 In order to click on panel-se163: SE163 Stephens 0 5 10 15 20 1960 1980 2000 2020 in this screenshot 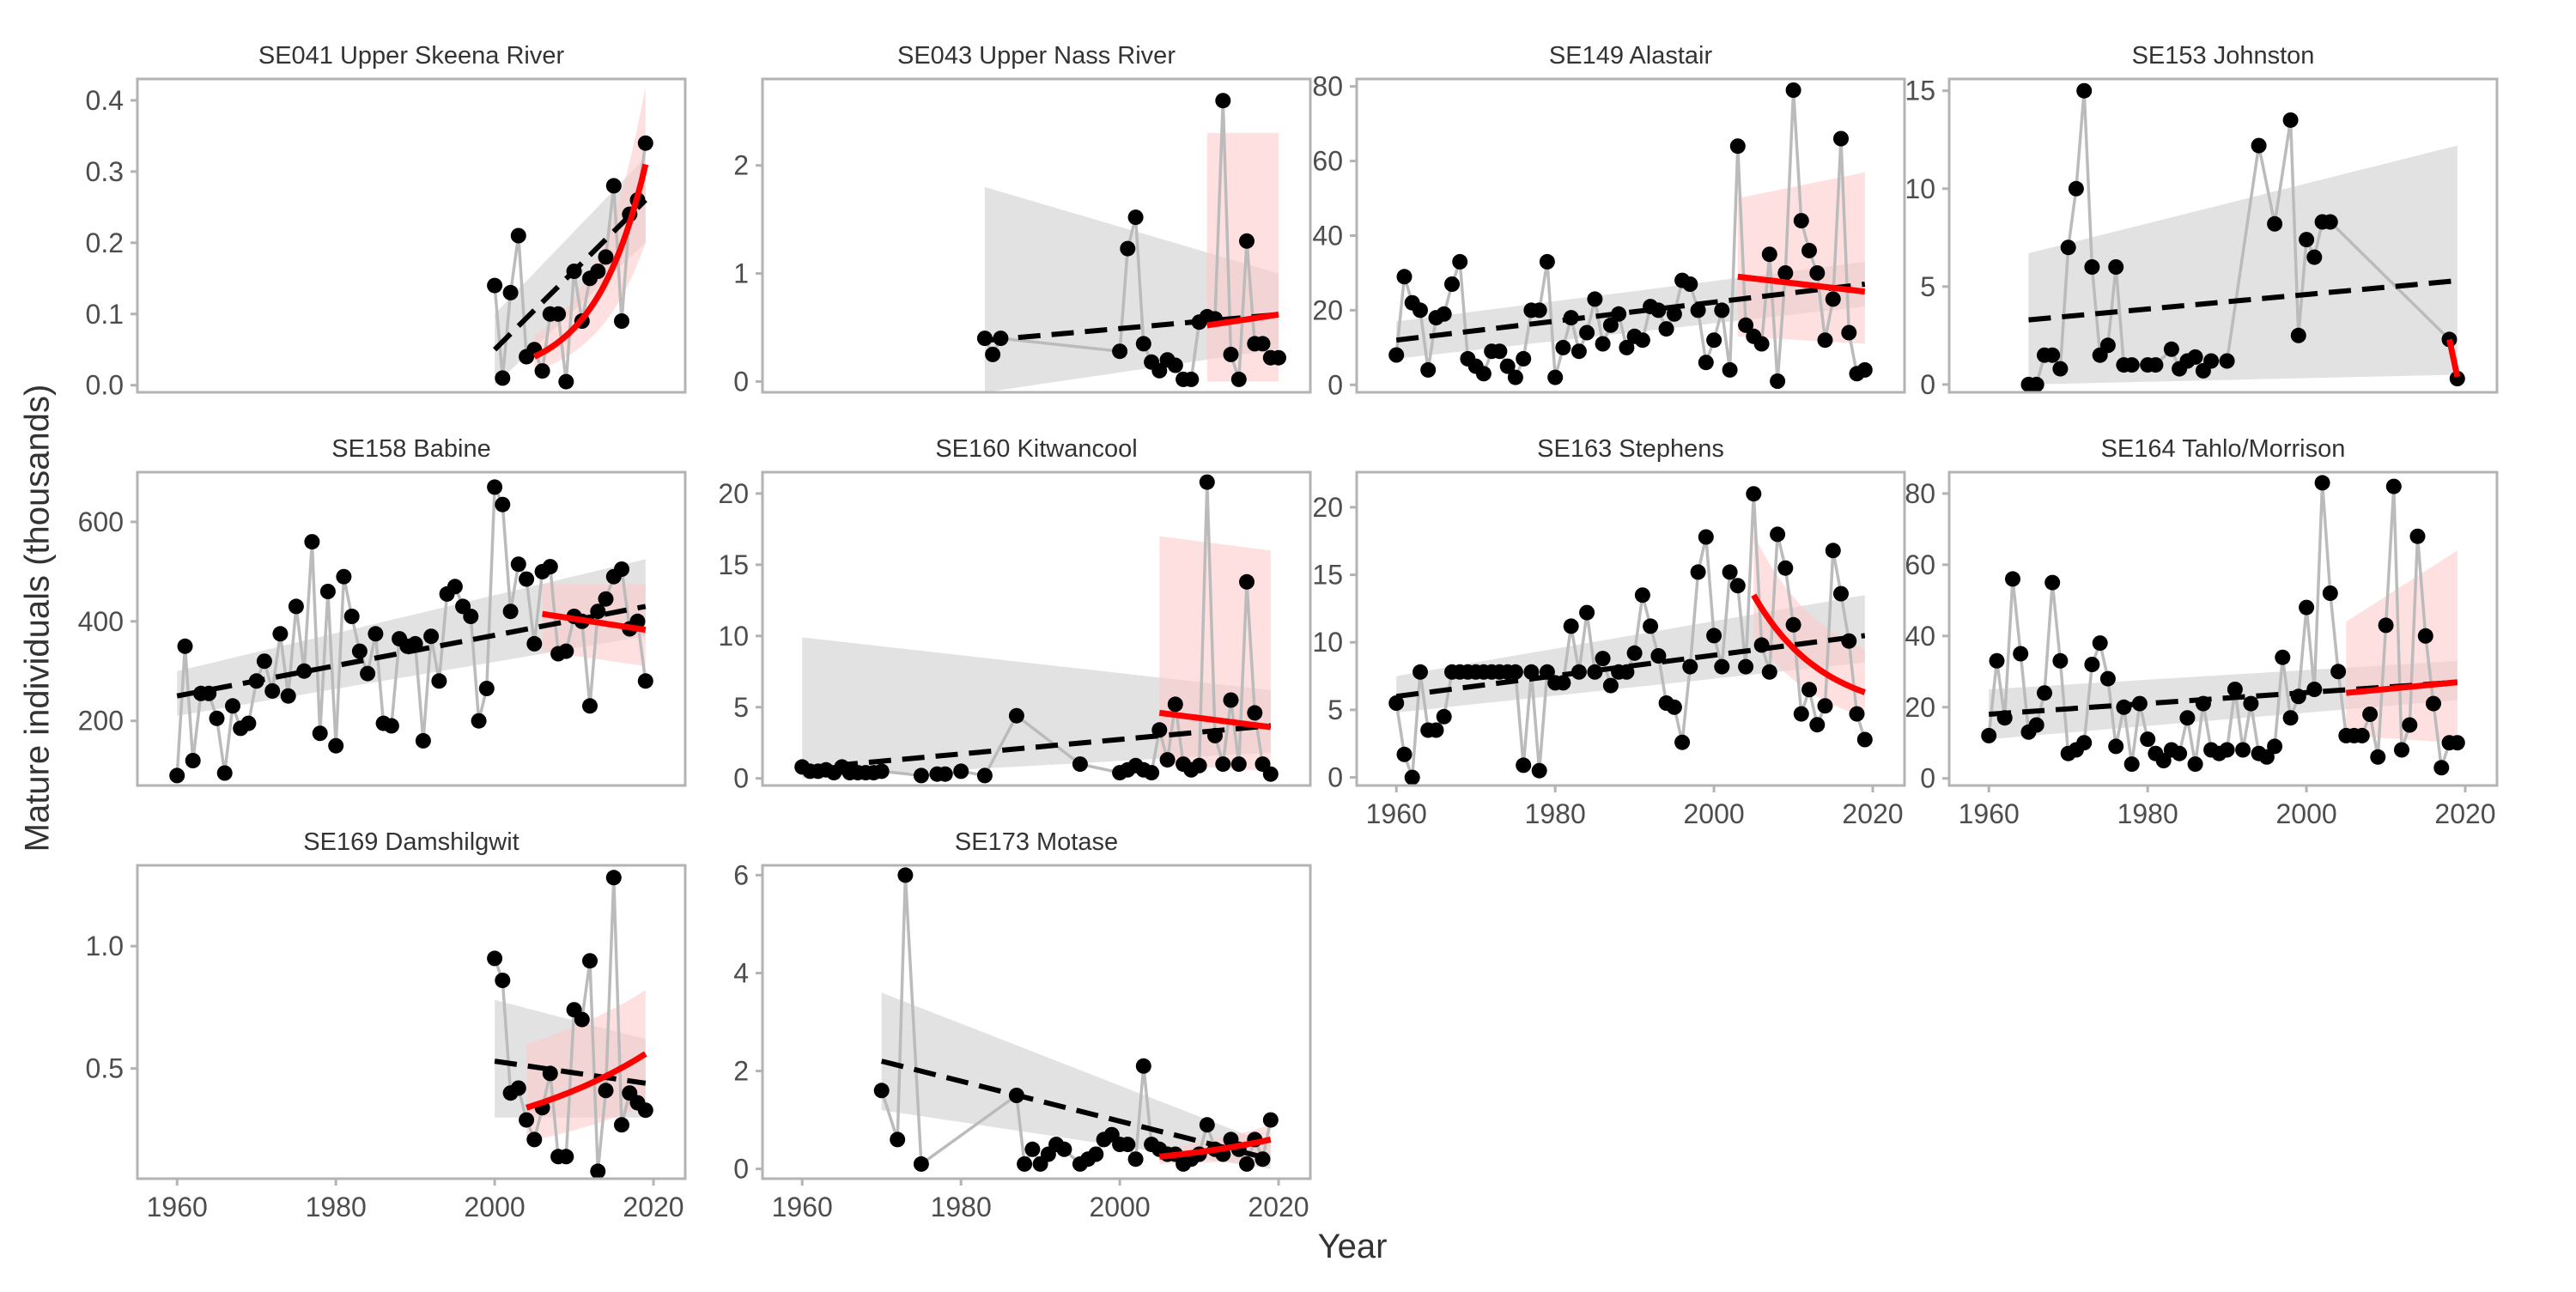, I will do `click(1609, 632)`.